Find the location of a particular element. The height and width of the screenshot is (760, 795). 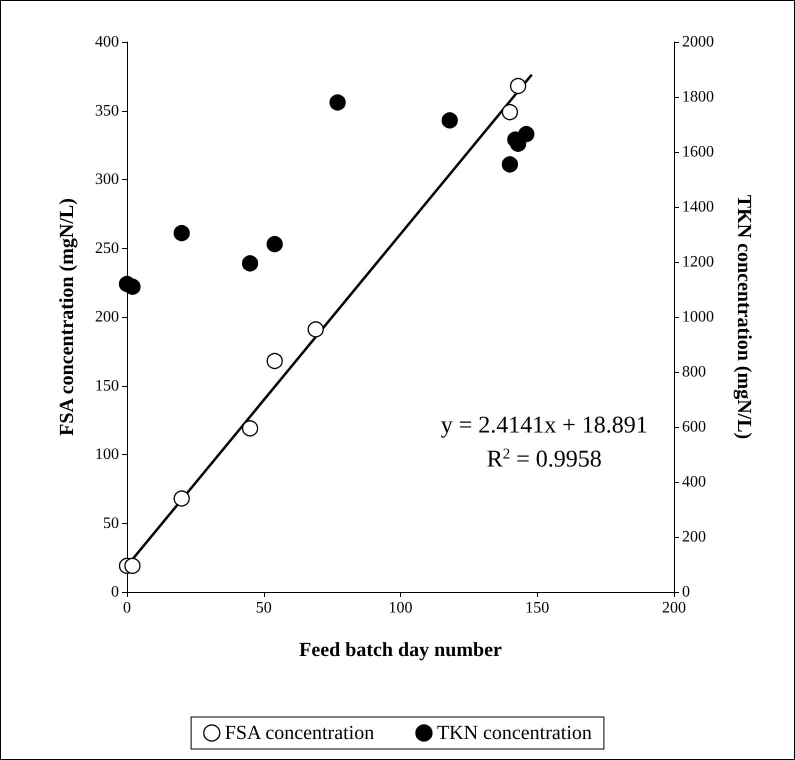

y2-tick-label: 400 is located at coordinates (694, 482).